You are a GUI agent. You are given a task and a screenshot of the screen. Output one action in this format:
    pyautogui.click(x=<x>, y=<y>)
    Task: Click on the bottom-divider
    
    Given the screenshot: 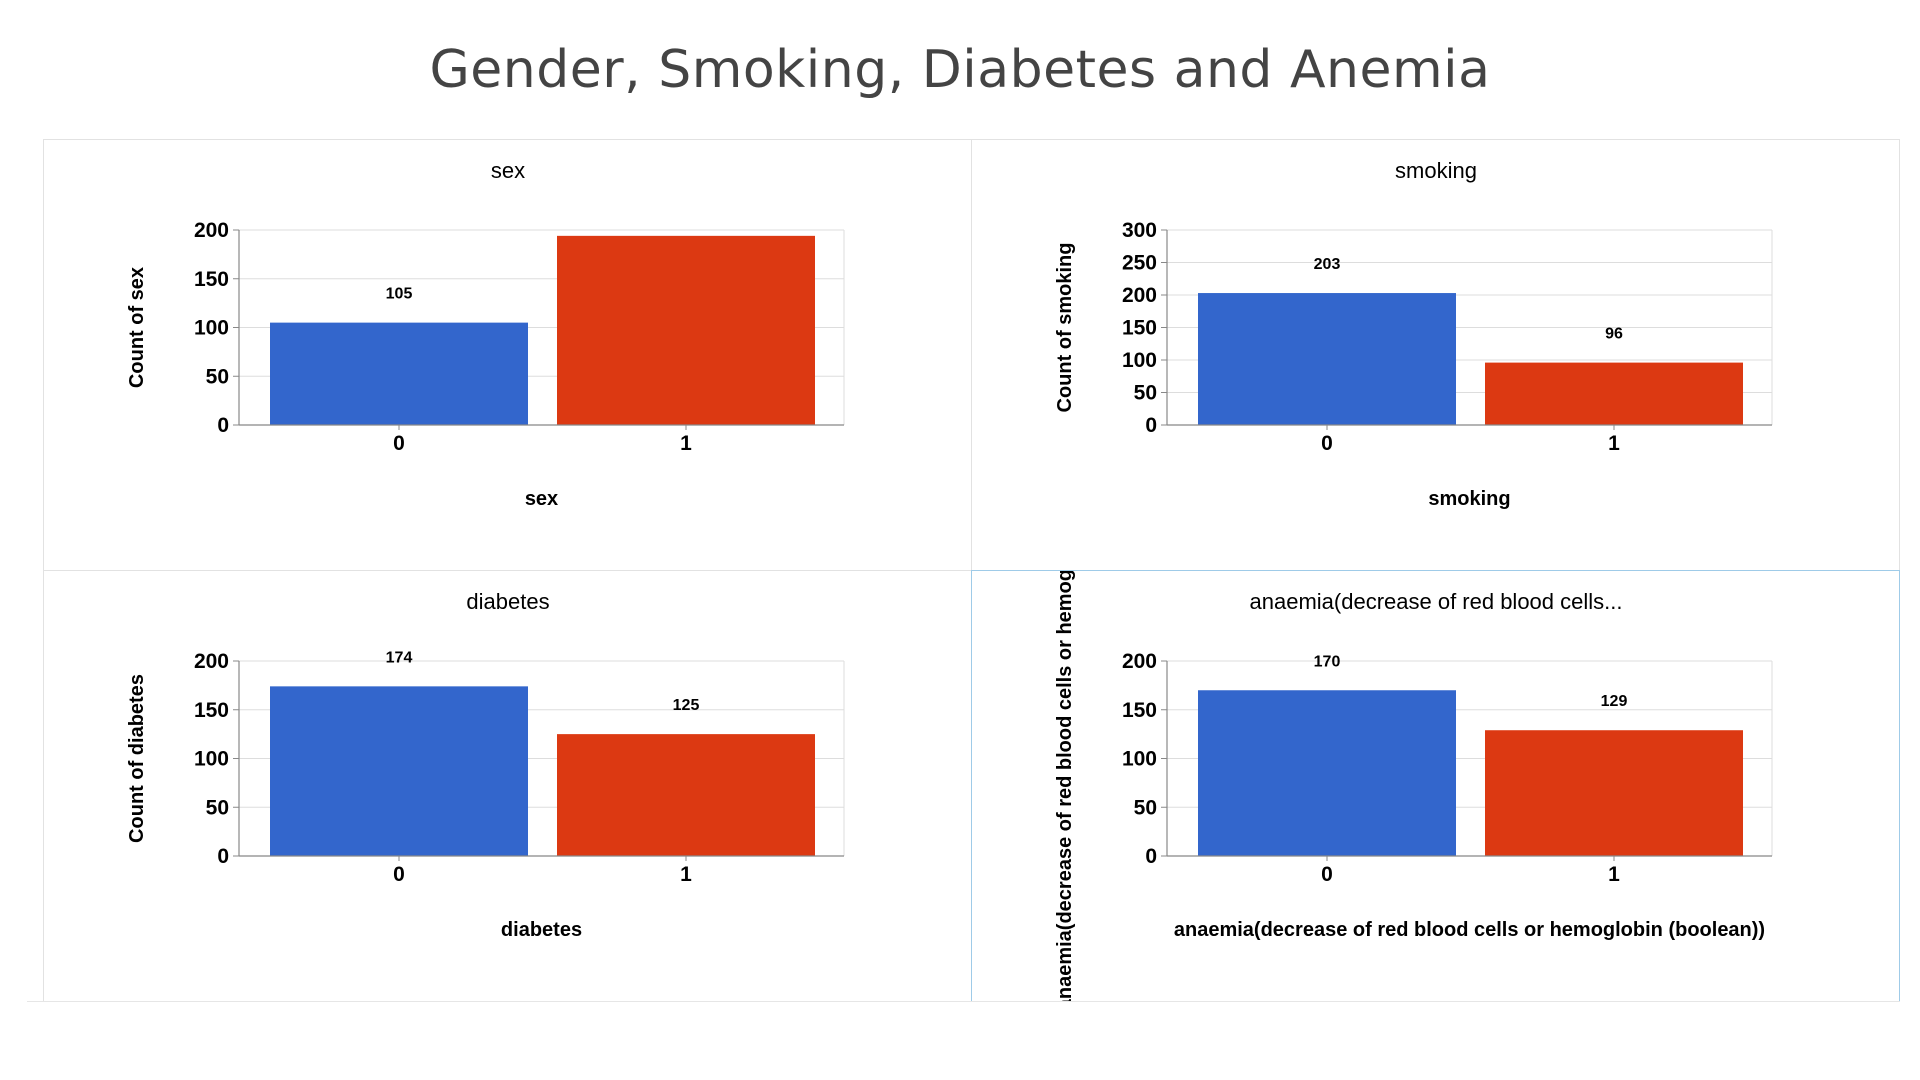 What is the action you would take?
    pyautogui.click(x=963, y=1001)
    